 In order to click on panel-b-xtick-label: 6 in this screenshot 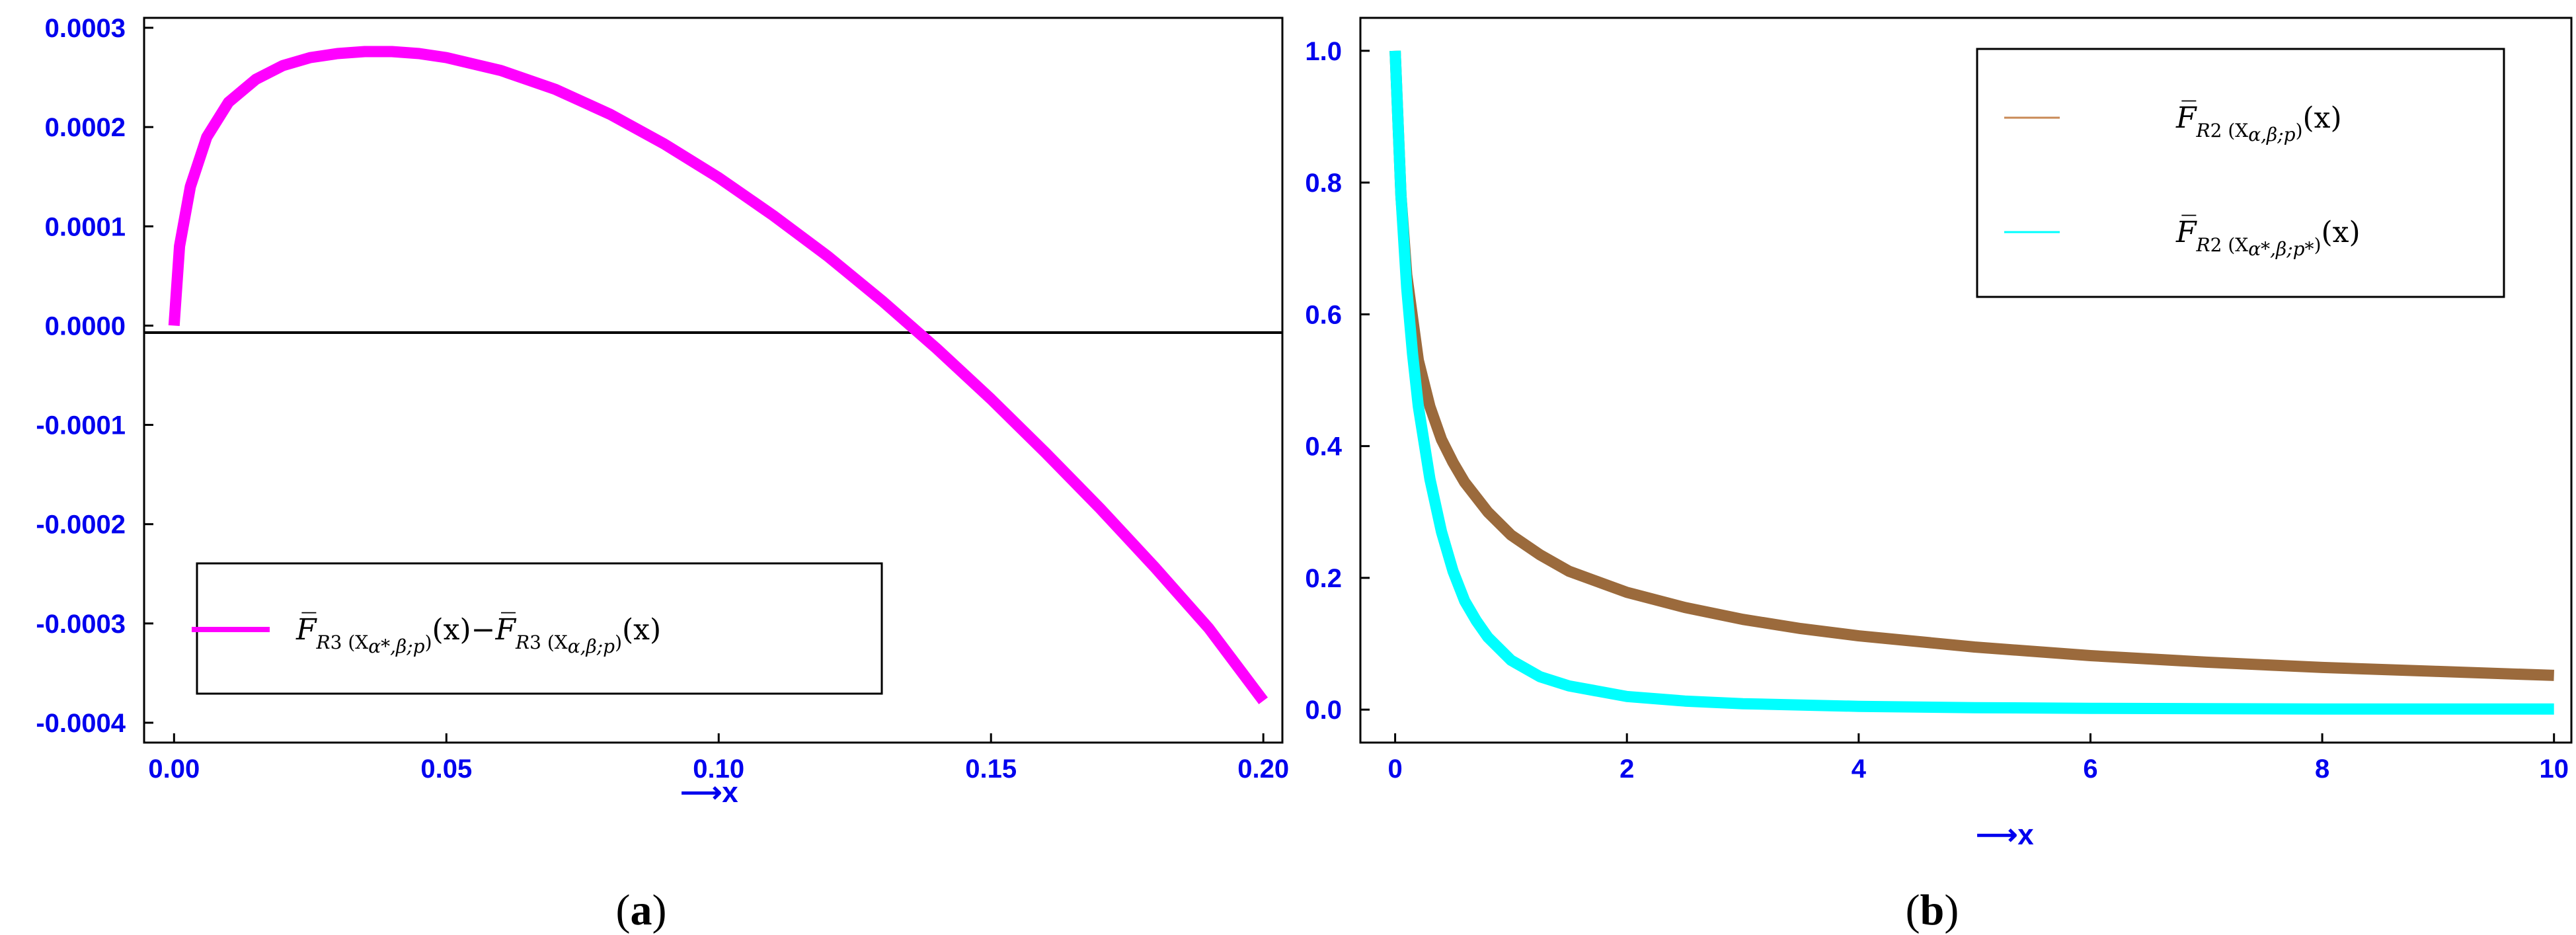, I will do `click(2090, 769)`.